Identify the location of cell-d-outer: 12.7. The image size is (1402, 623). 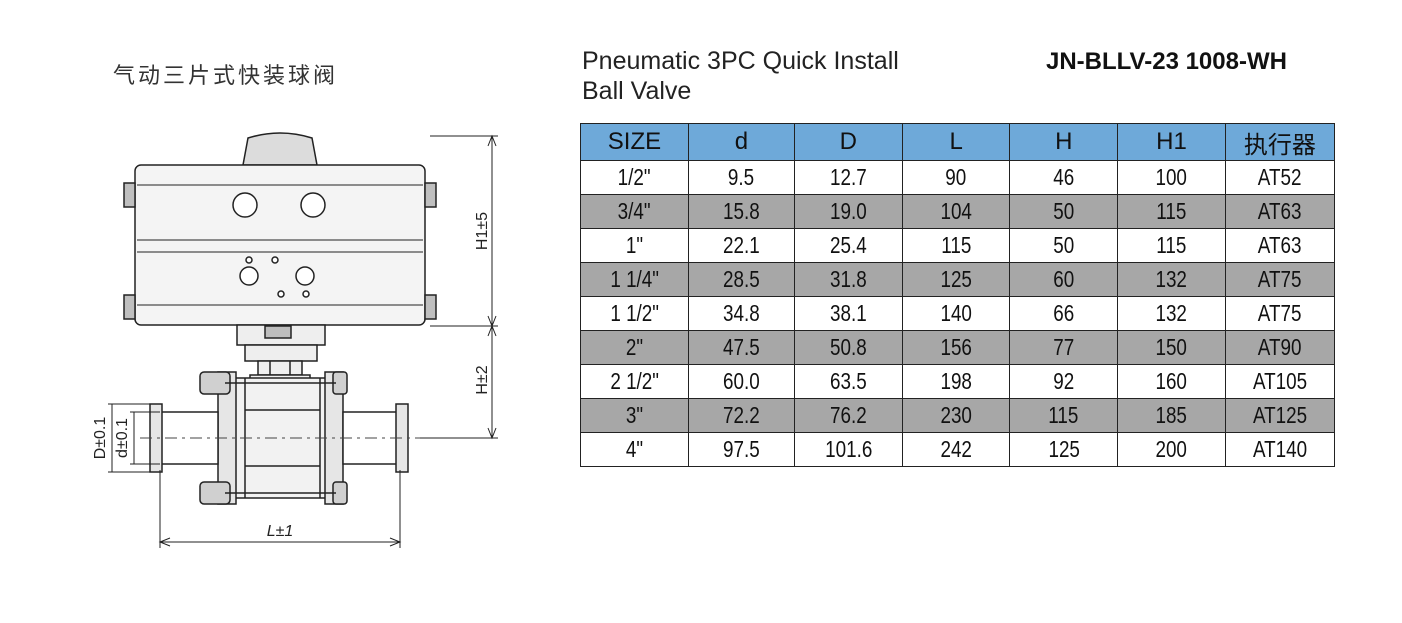
(848, 177).